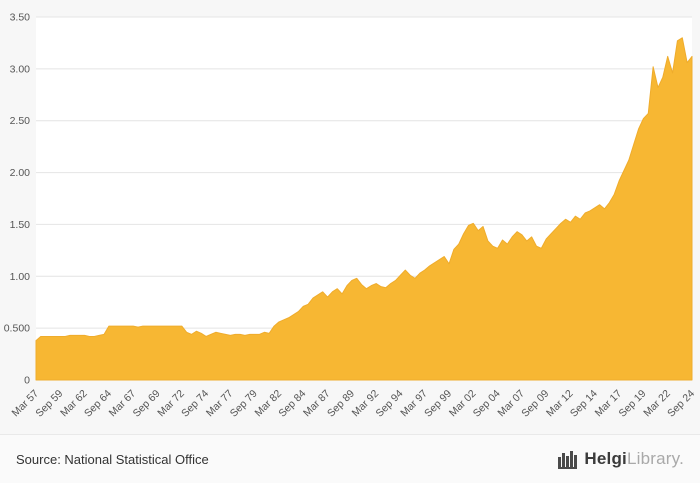 The width and height of the screenshot is (700, 483). I want to click on y-tick-label: 2.00, so click(20, 173).